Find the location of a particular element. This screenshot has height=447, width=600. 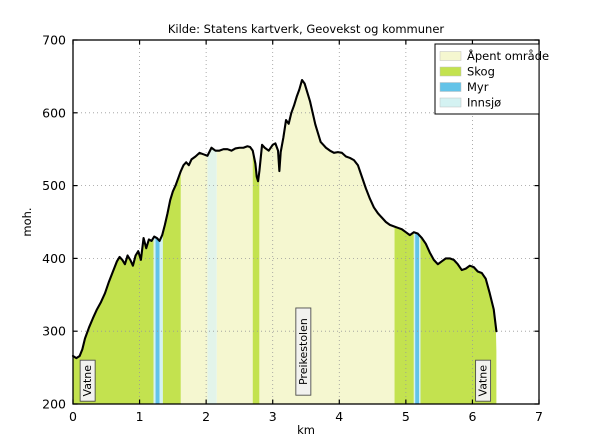

y-tick-label: 500 is located at coordinates (54, 185).